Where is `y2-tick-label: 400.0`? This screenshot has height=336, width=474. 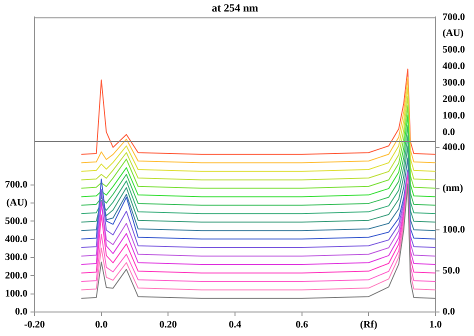
y2-tick-label: 400.0 is located at coordinates (453, 66).